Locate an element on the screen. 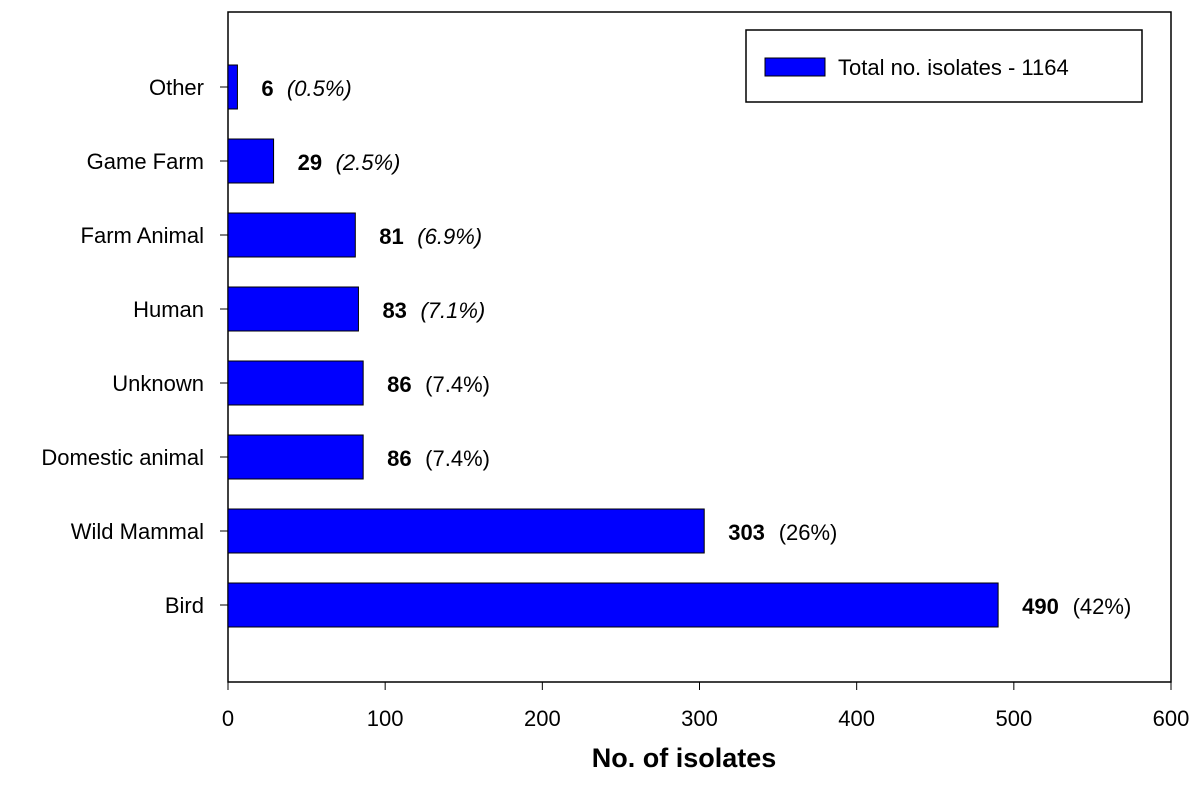 This screenshot has width=1195, height=798. category-label: Bird is located at coordinates (184, 605).